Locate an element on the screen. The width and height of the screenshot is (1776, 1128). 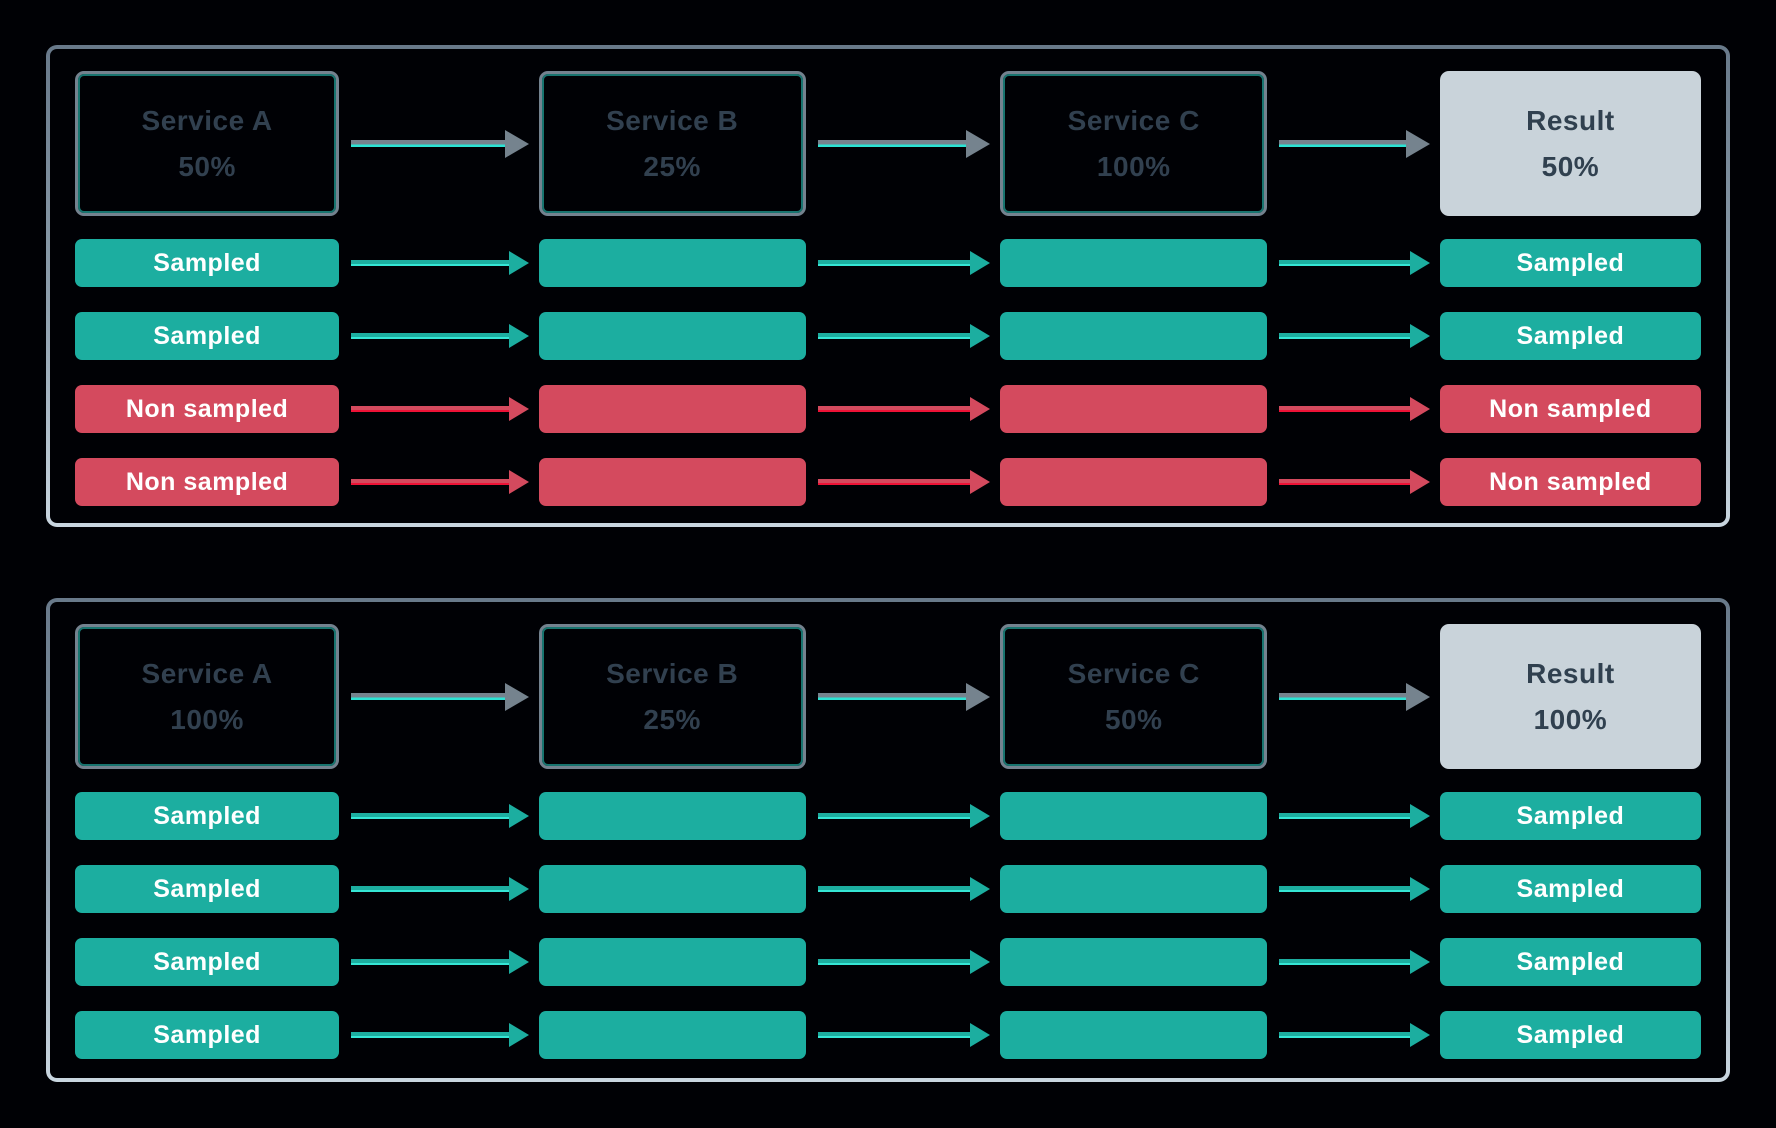
trace-row: Non sampled Non sampled is located at coordinates (888, 409).